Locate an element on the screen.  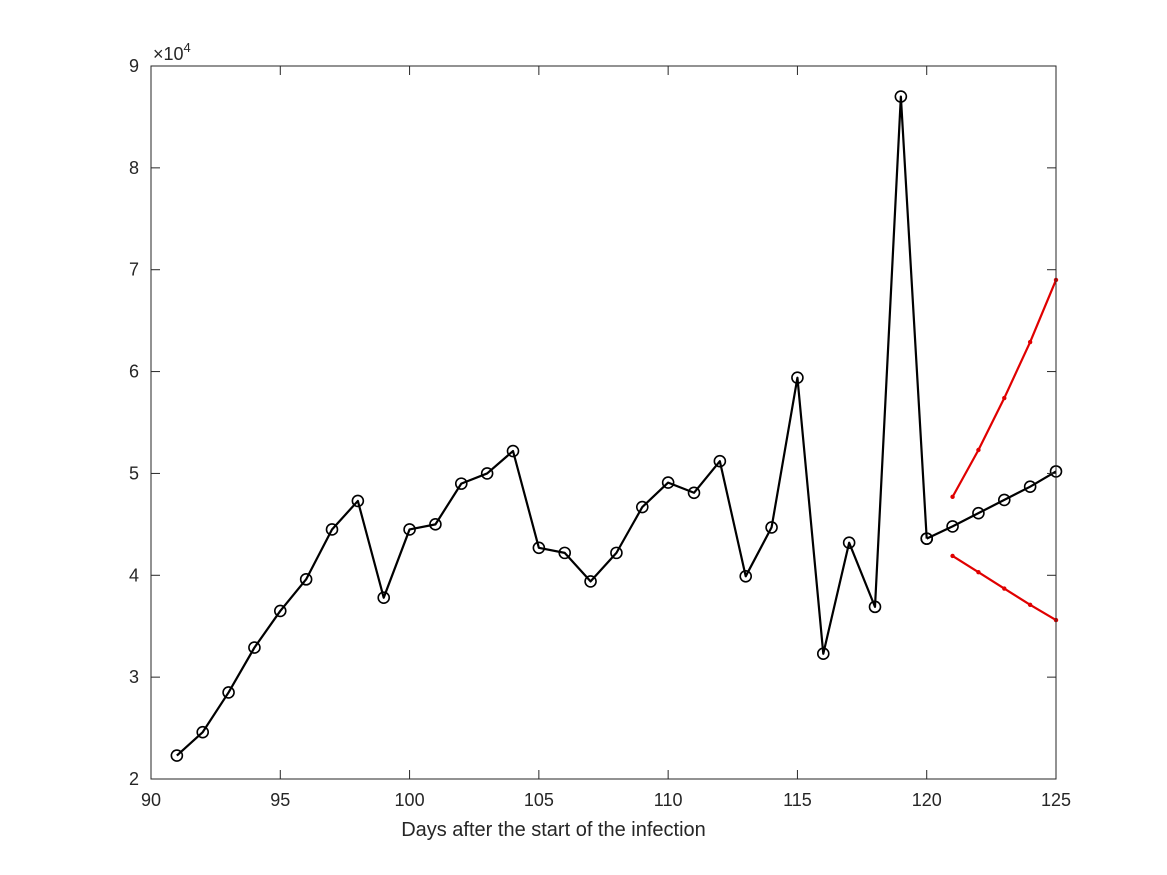
x-tick-label: 120 is located at coordinates (927, 800).